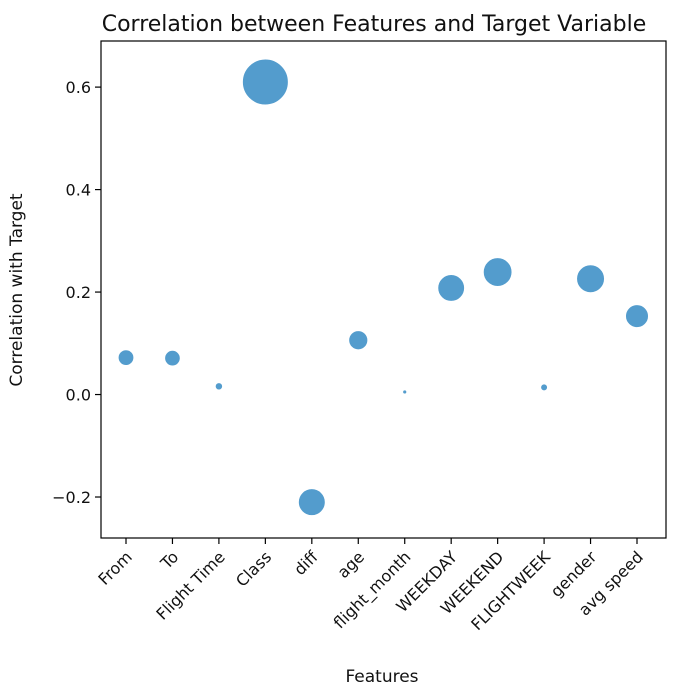 The width and height of the screenshot is (687, 693). What do you see at coordinates (311, 502) in the screenshot?
I see `data-point-diff` at bounding box center [311, 502].